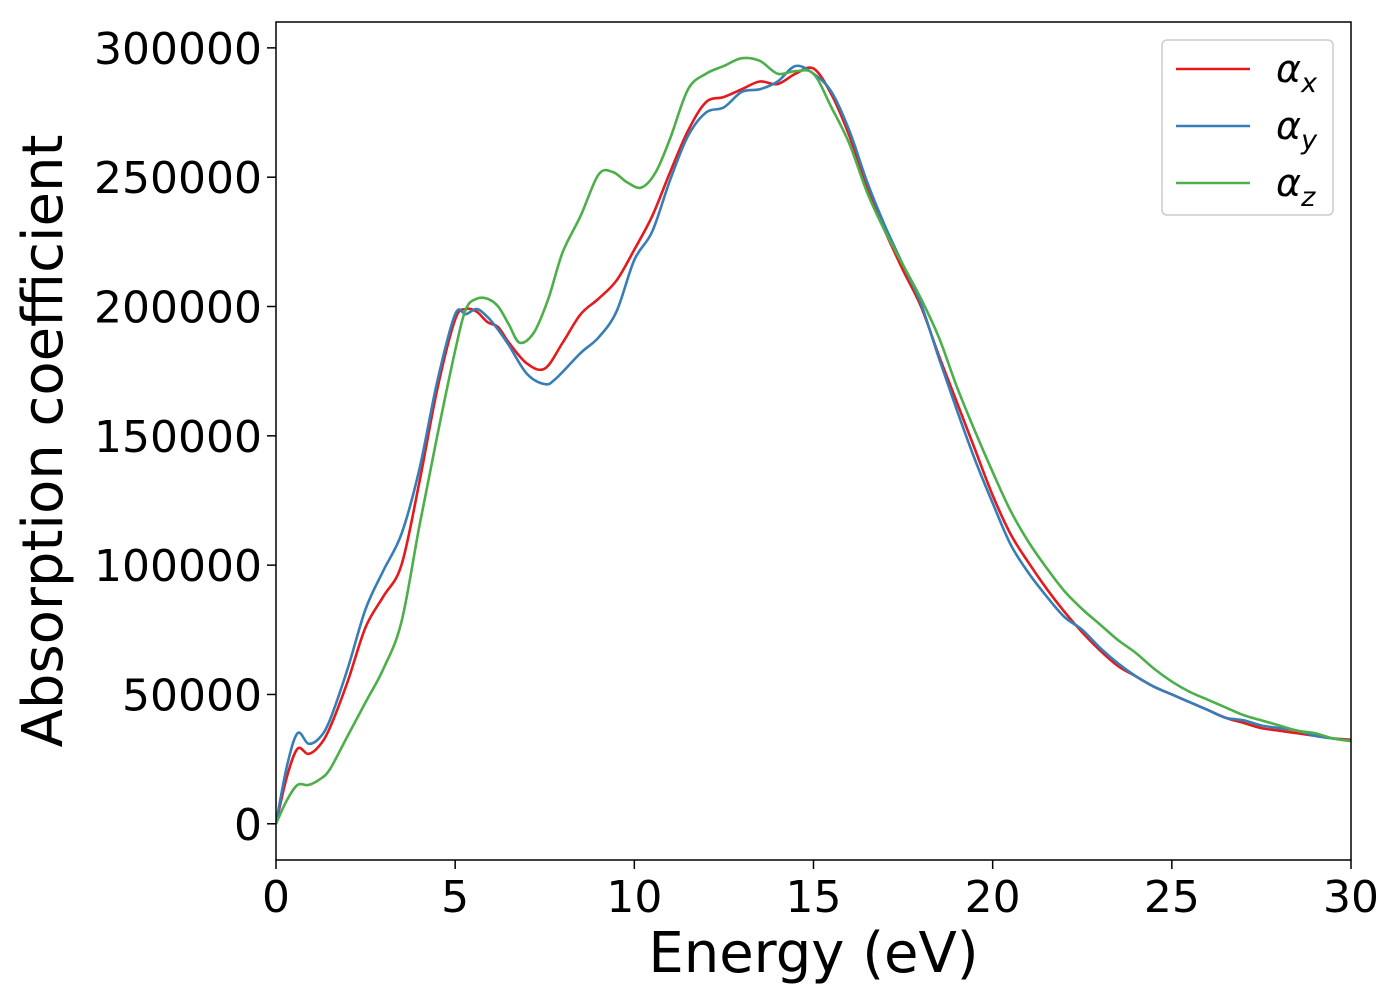 Image resolution: width=1400 pixels, height=1000 pixels. Describe the element at coordinates (248, 825) in the screenshot. I see `y-tick-label: 0` at that location.